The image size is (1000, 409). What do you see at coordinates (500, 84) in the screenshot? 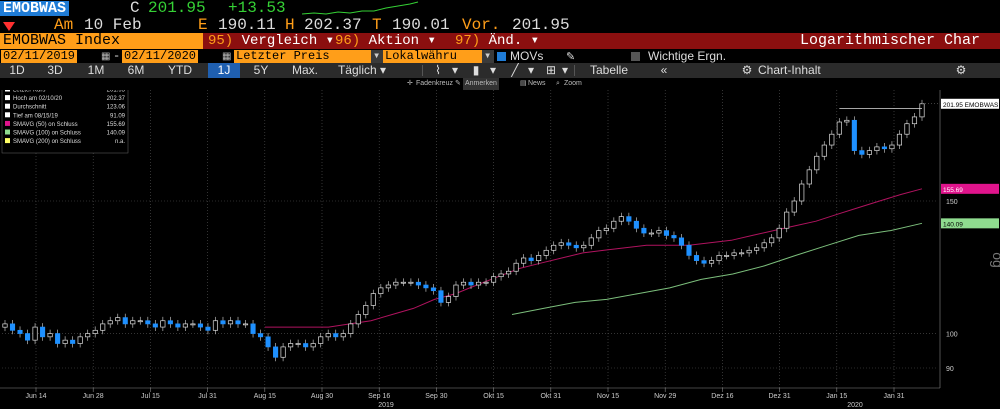
I see `chart-tools: ✛ Fadenkreuz ✎ Anmerken ▤ News ⌕ Zoom` at bounding box center [500, 84].